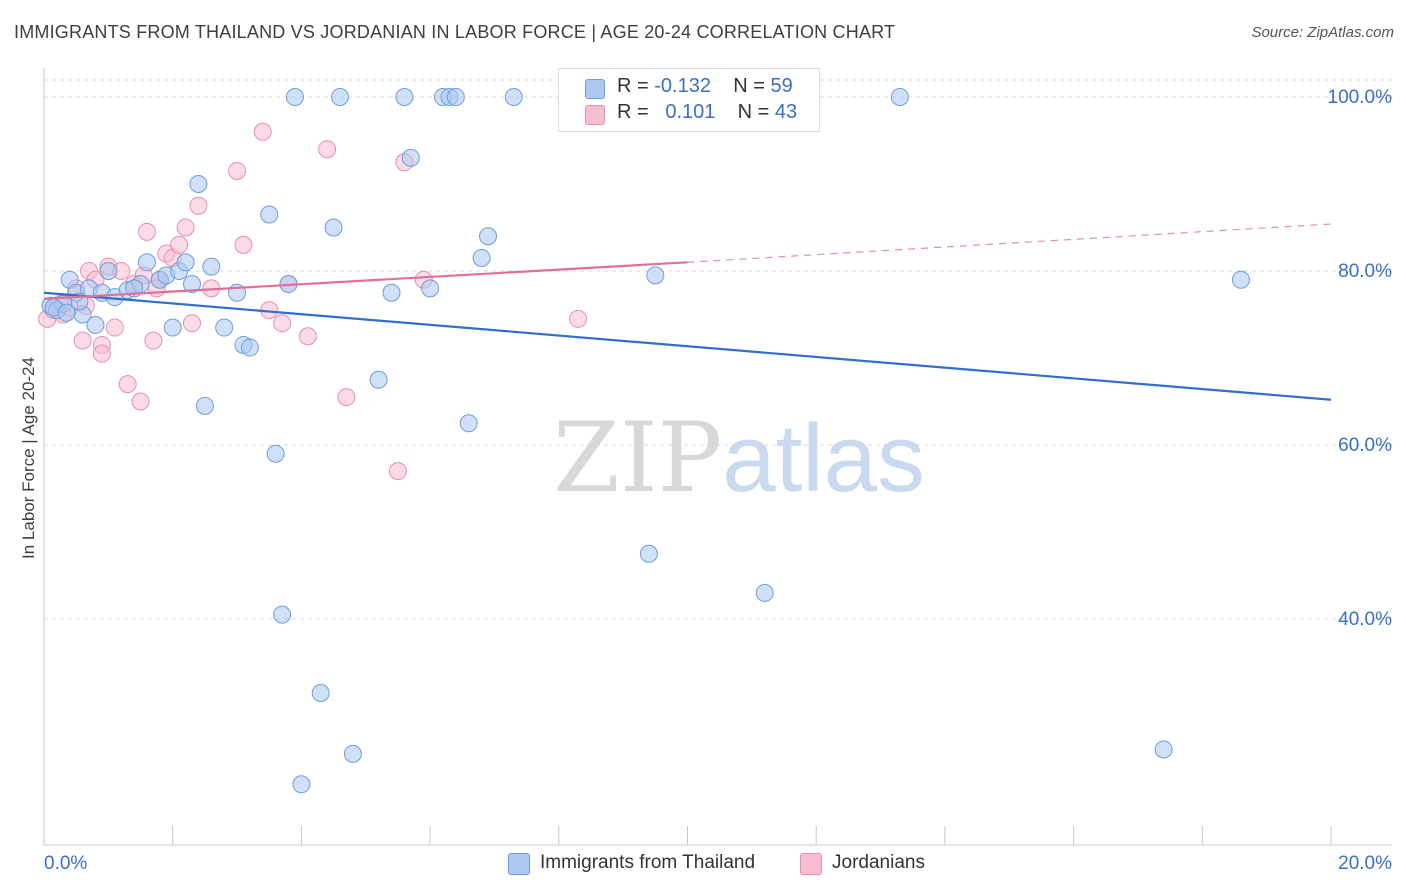 This screenshot has width=1406, height=892. Describe the element at coordinates (595, 115) in the screenshot. I see `jordanians-swatch` at that location.